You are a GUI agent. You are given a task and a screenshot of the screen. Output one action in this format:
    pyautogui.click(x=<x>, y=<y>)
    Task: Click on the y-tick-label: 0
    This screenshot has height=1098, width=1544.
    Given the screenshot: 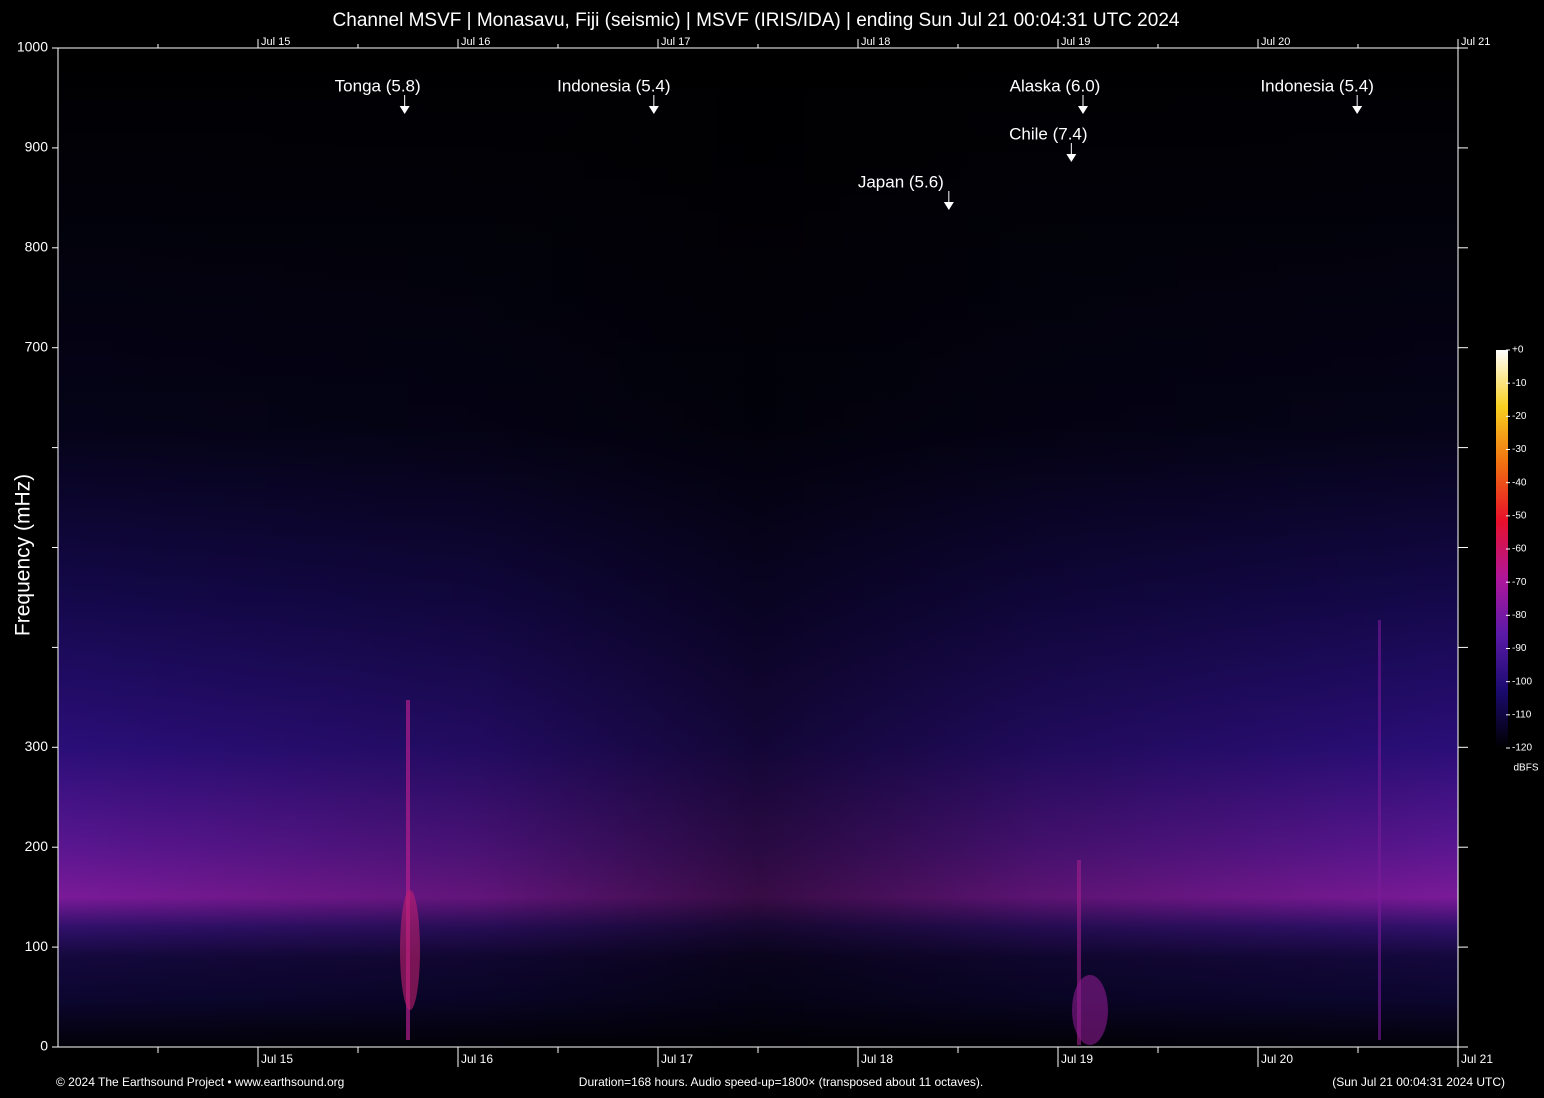 What is the action you would take?
    pyautogui.click(x=44, y=1046)
    